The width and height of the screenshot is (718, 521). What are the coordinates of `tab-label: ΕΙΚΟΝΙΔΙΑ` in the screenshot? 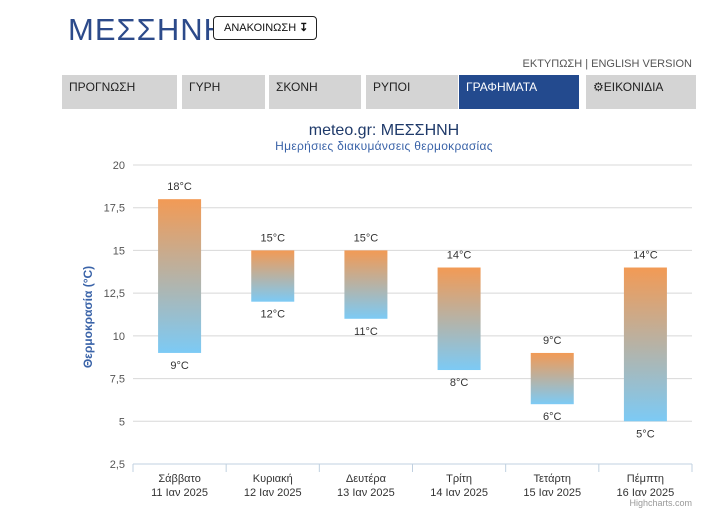 It's located at (633, 87).